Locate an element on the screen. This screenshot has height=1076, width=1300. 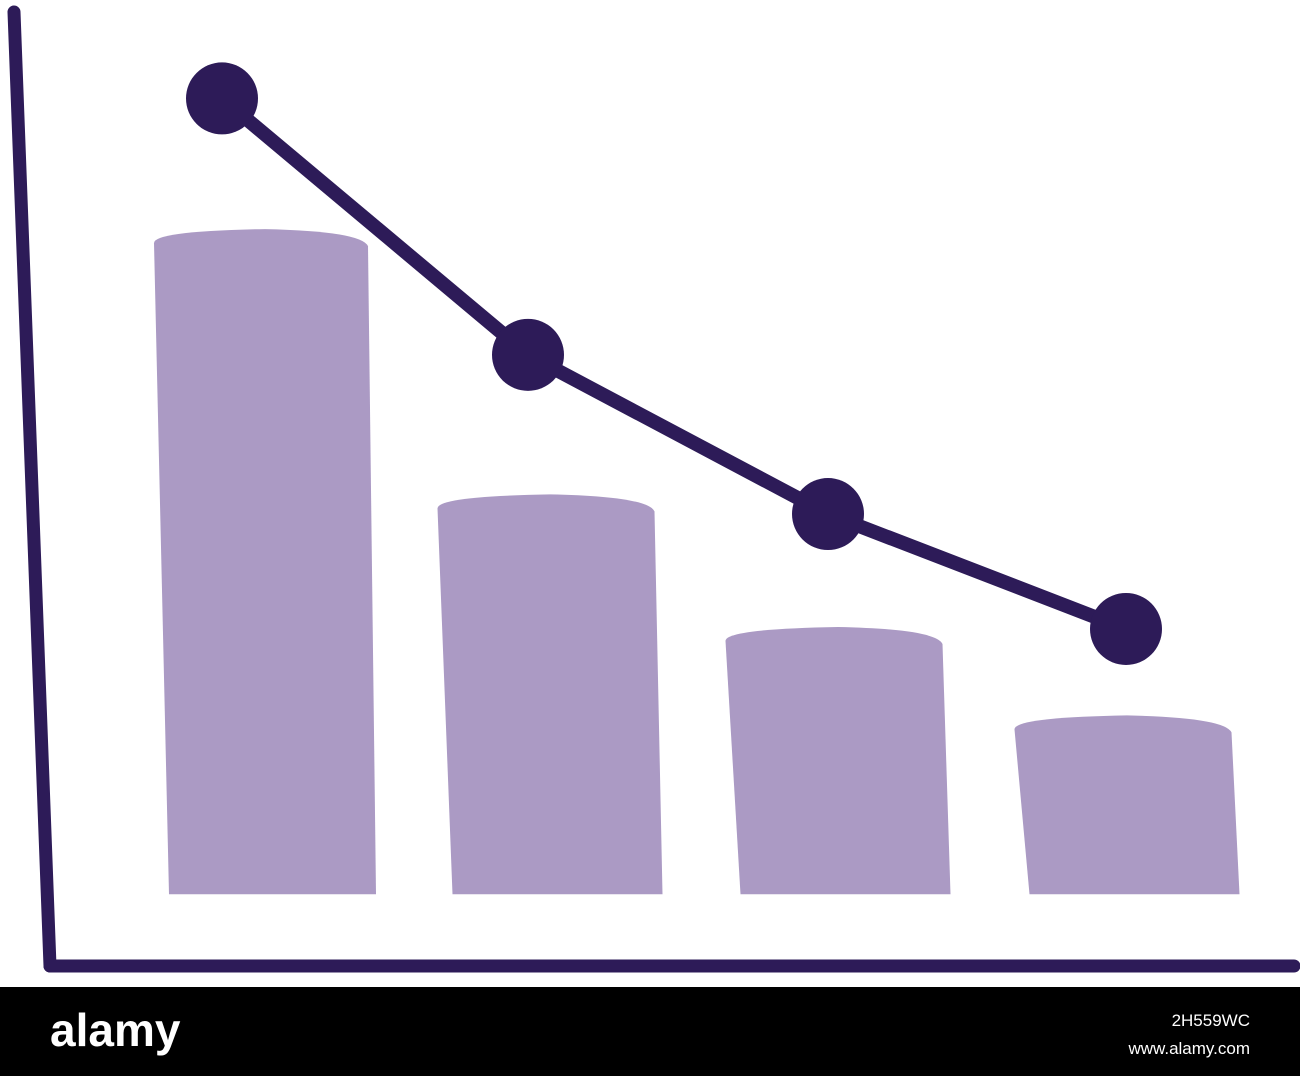
y-axis is located at coordinates (32, 489).